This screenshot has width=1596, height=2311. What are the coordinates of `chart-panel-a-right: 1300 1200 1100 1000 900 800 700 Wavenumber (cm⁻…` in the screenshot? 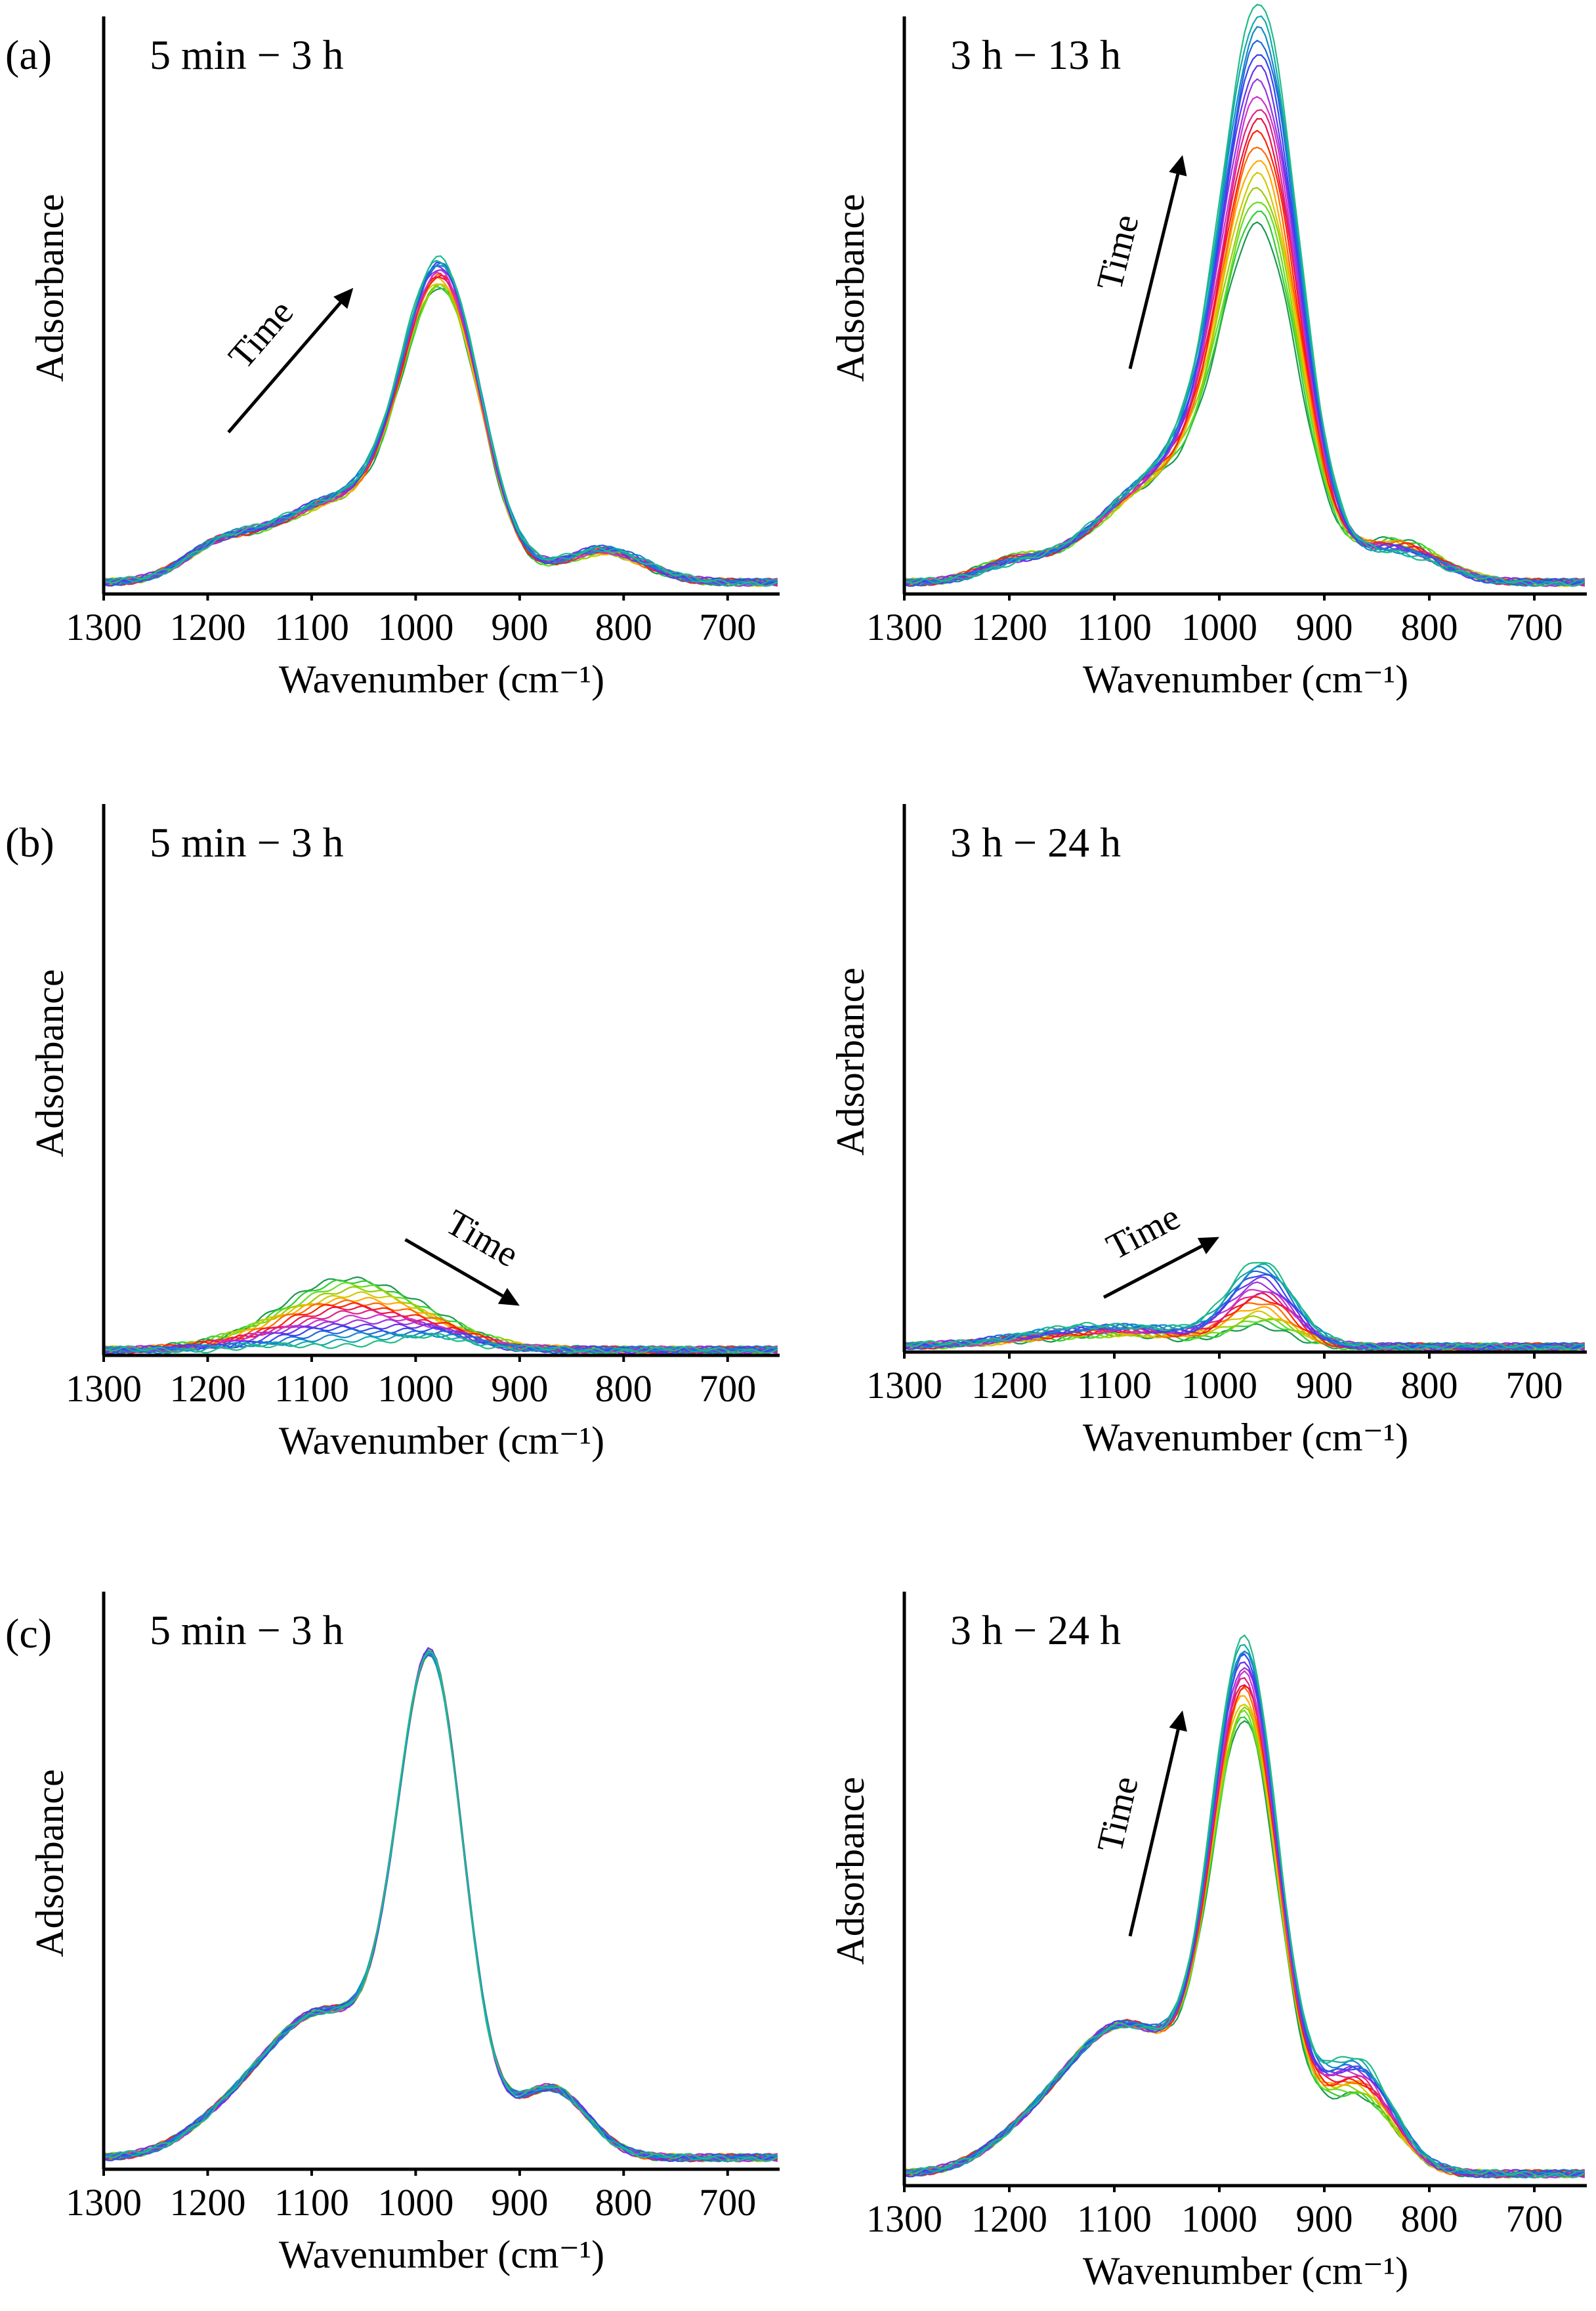 It's located at (1208, 352).